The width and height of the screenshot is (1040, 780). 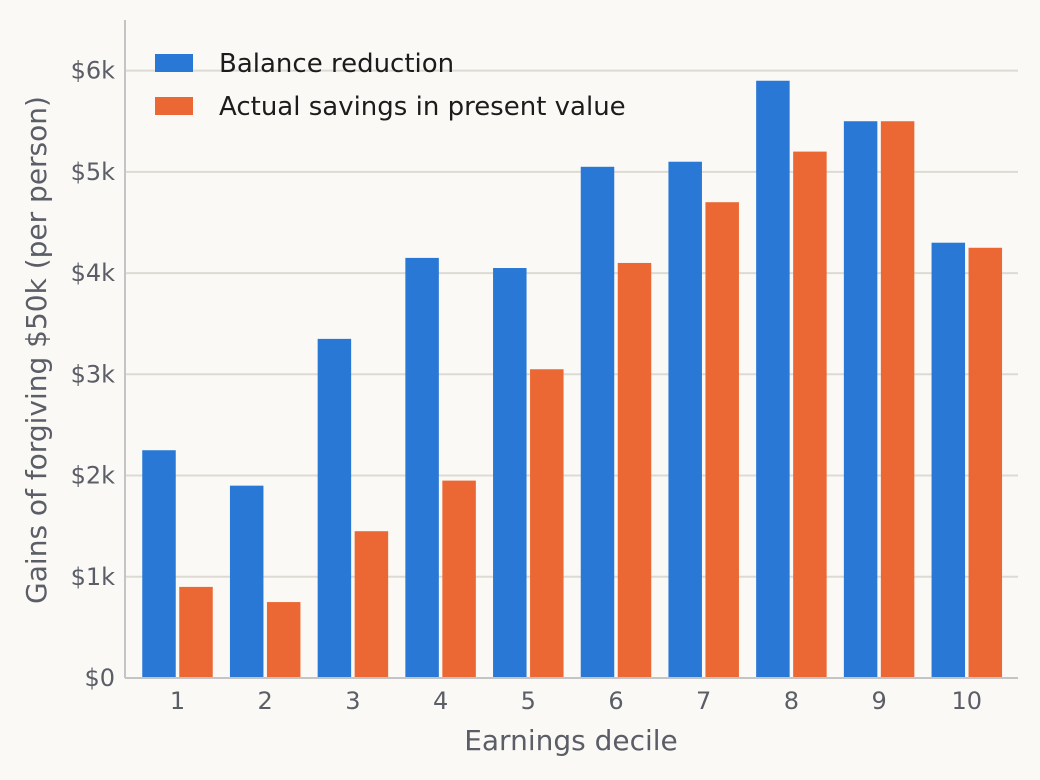 I want to click on legend-swatch-balance-reduction, so click(x=174, y=63).